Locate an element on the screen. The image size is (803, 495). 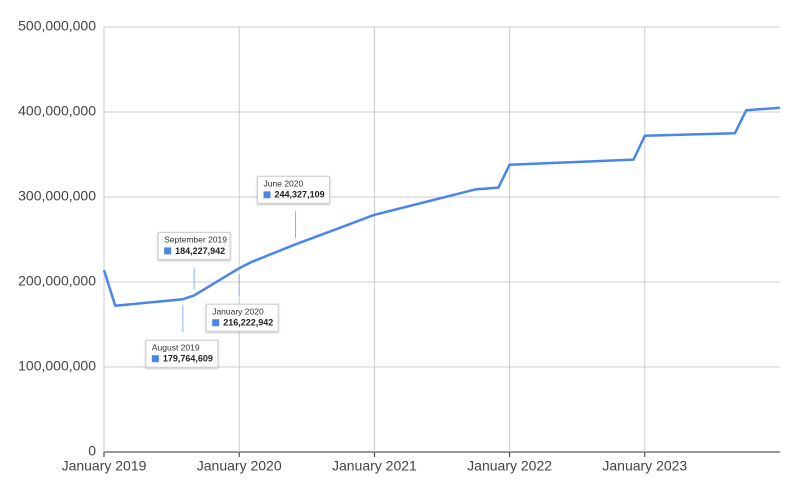
tooltip: August 2019 179,764,609 is located at coordinates (182, 336).